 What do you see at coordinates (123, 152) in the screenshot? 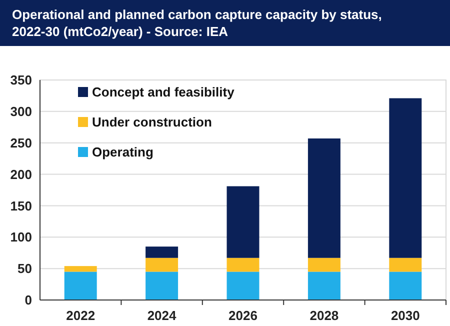
I see `legend-label: Operating` at bounding box center [123, 152].